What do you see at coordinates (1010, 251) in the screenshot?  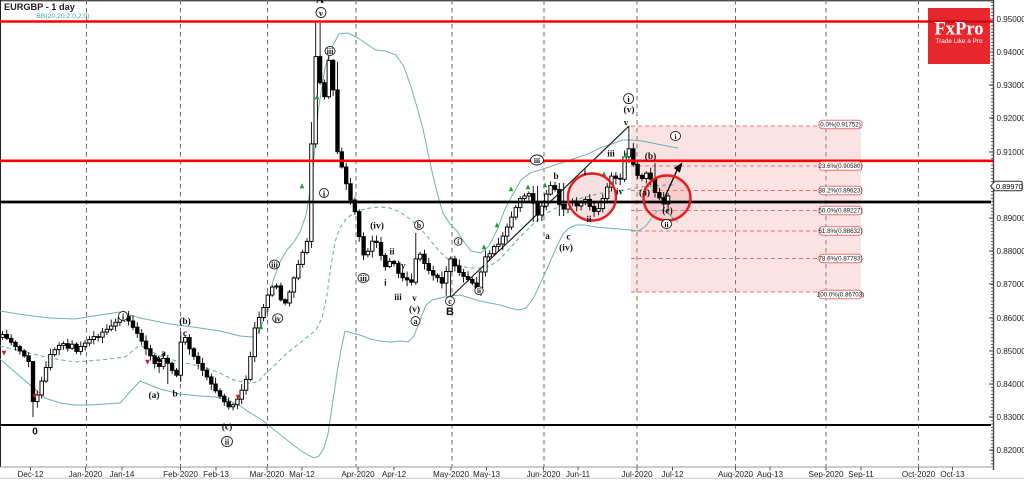 I see `svg-text: 0.88000` at bounding box center [1010, 251].